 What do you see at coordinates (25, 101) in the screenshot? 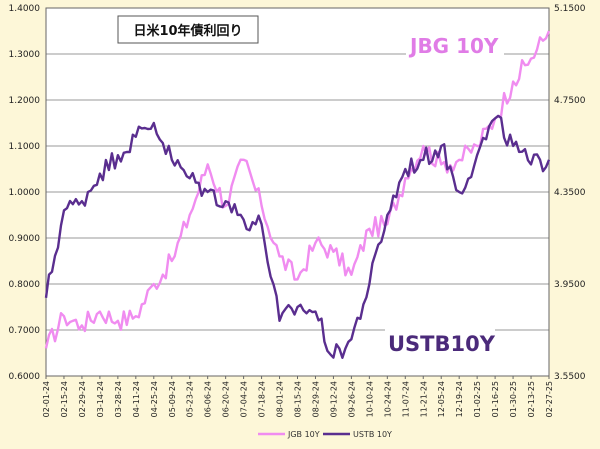
I see `y-tick-left: 1.2000` at bounding box center [25, 101].